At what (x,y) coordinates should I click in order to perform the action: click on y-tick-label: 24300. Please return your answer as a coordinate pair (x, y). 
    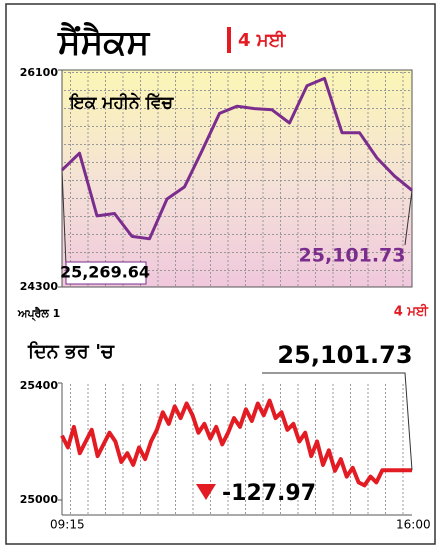
    Looking at the image, I should click on (39, 286).